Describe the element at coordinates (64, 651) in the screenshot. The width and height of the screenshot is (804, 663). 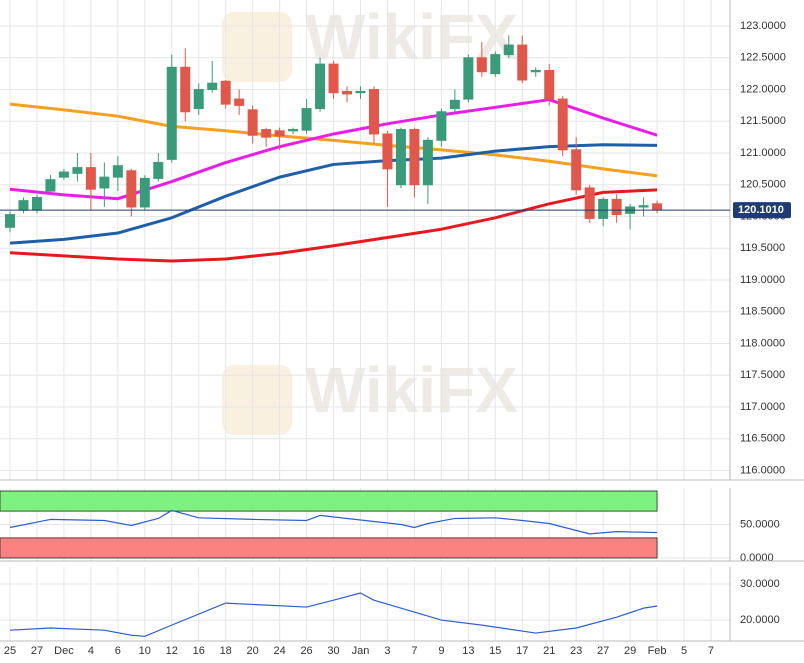
I see `x-tick-label: Dec` at that location.